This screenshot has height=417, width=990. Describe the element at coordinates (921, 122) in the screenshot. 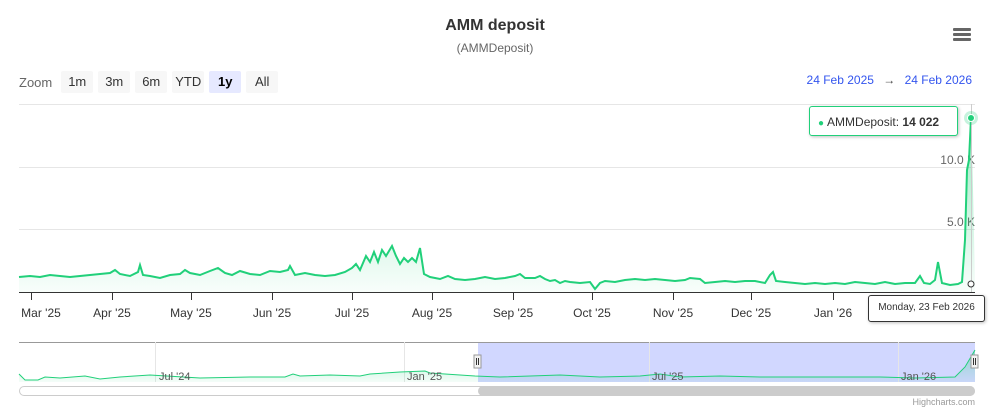

I see `tooltip-value: 14 022` at that location.